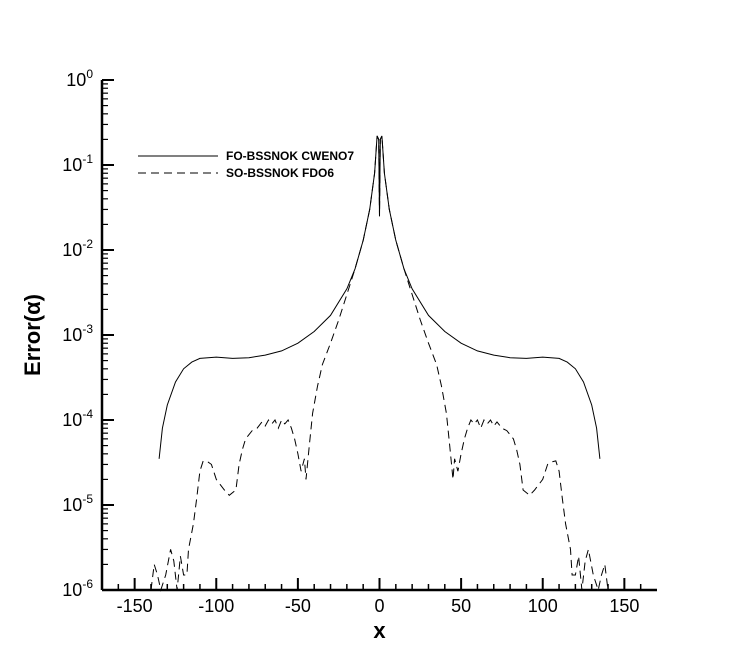 This screenshot has width=747, height=665. What do you see at coordinates (77, 333) in the screenshot?
I see `y-tick-label: 10⁻³` at bounding box center [77, 333].